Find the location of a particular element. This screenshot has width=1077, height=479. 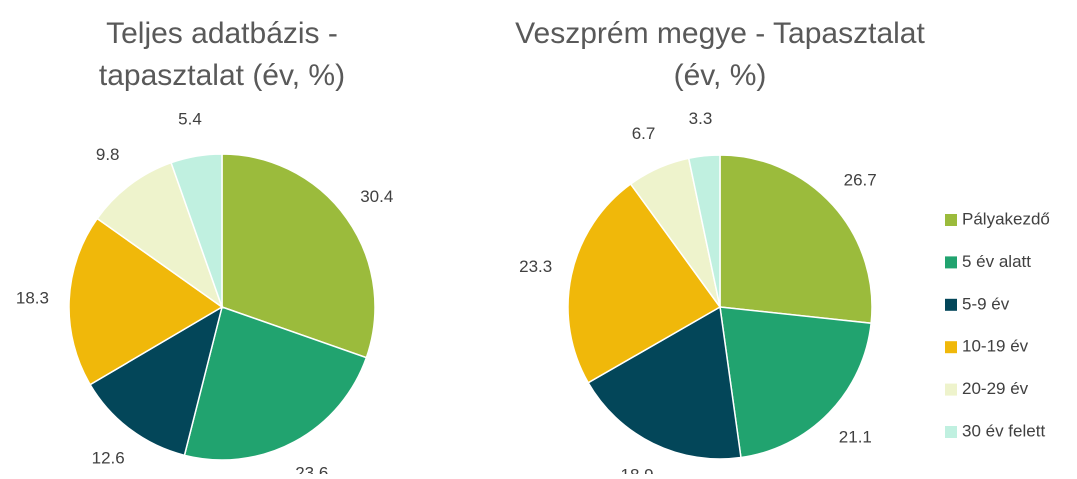

chart-title: tapasztalat (év, %) is located at coordinates (222, 75).